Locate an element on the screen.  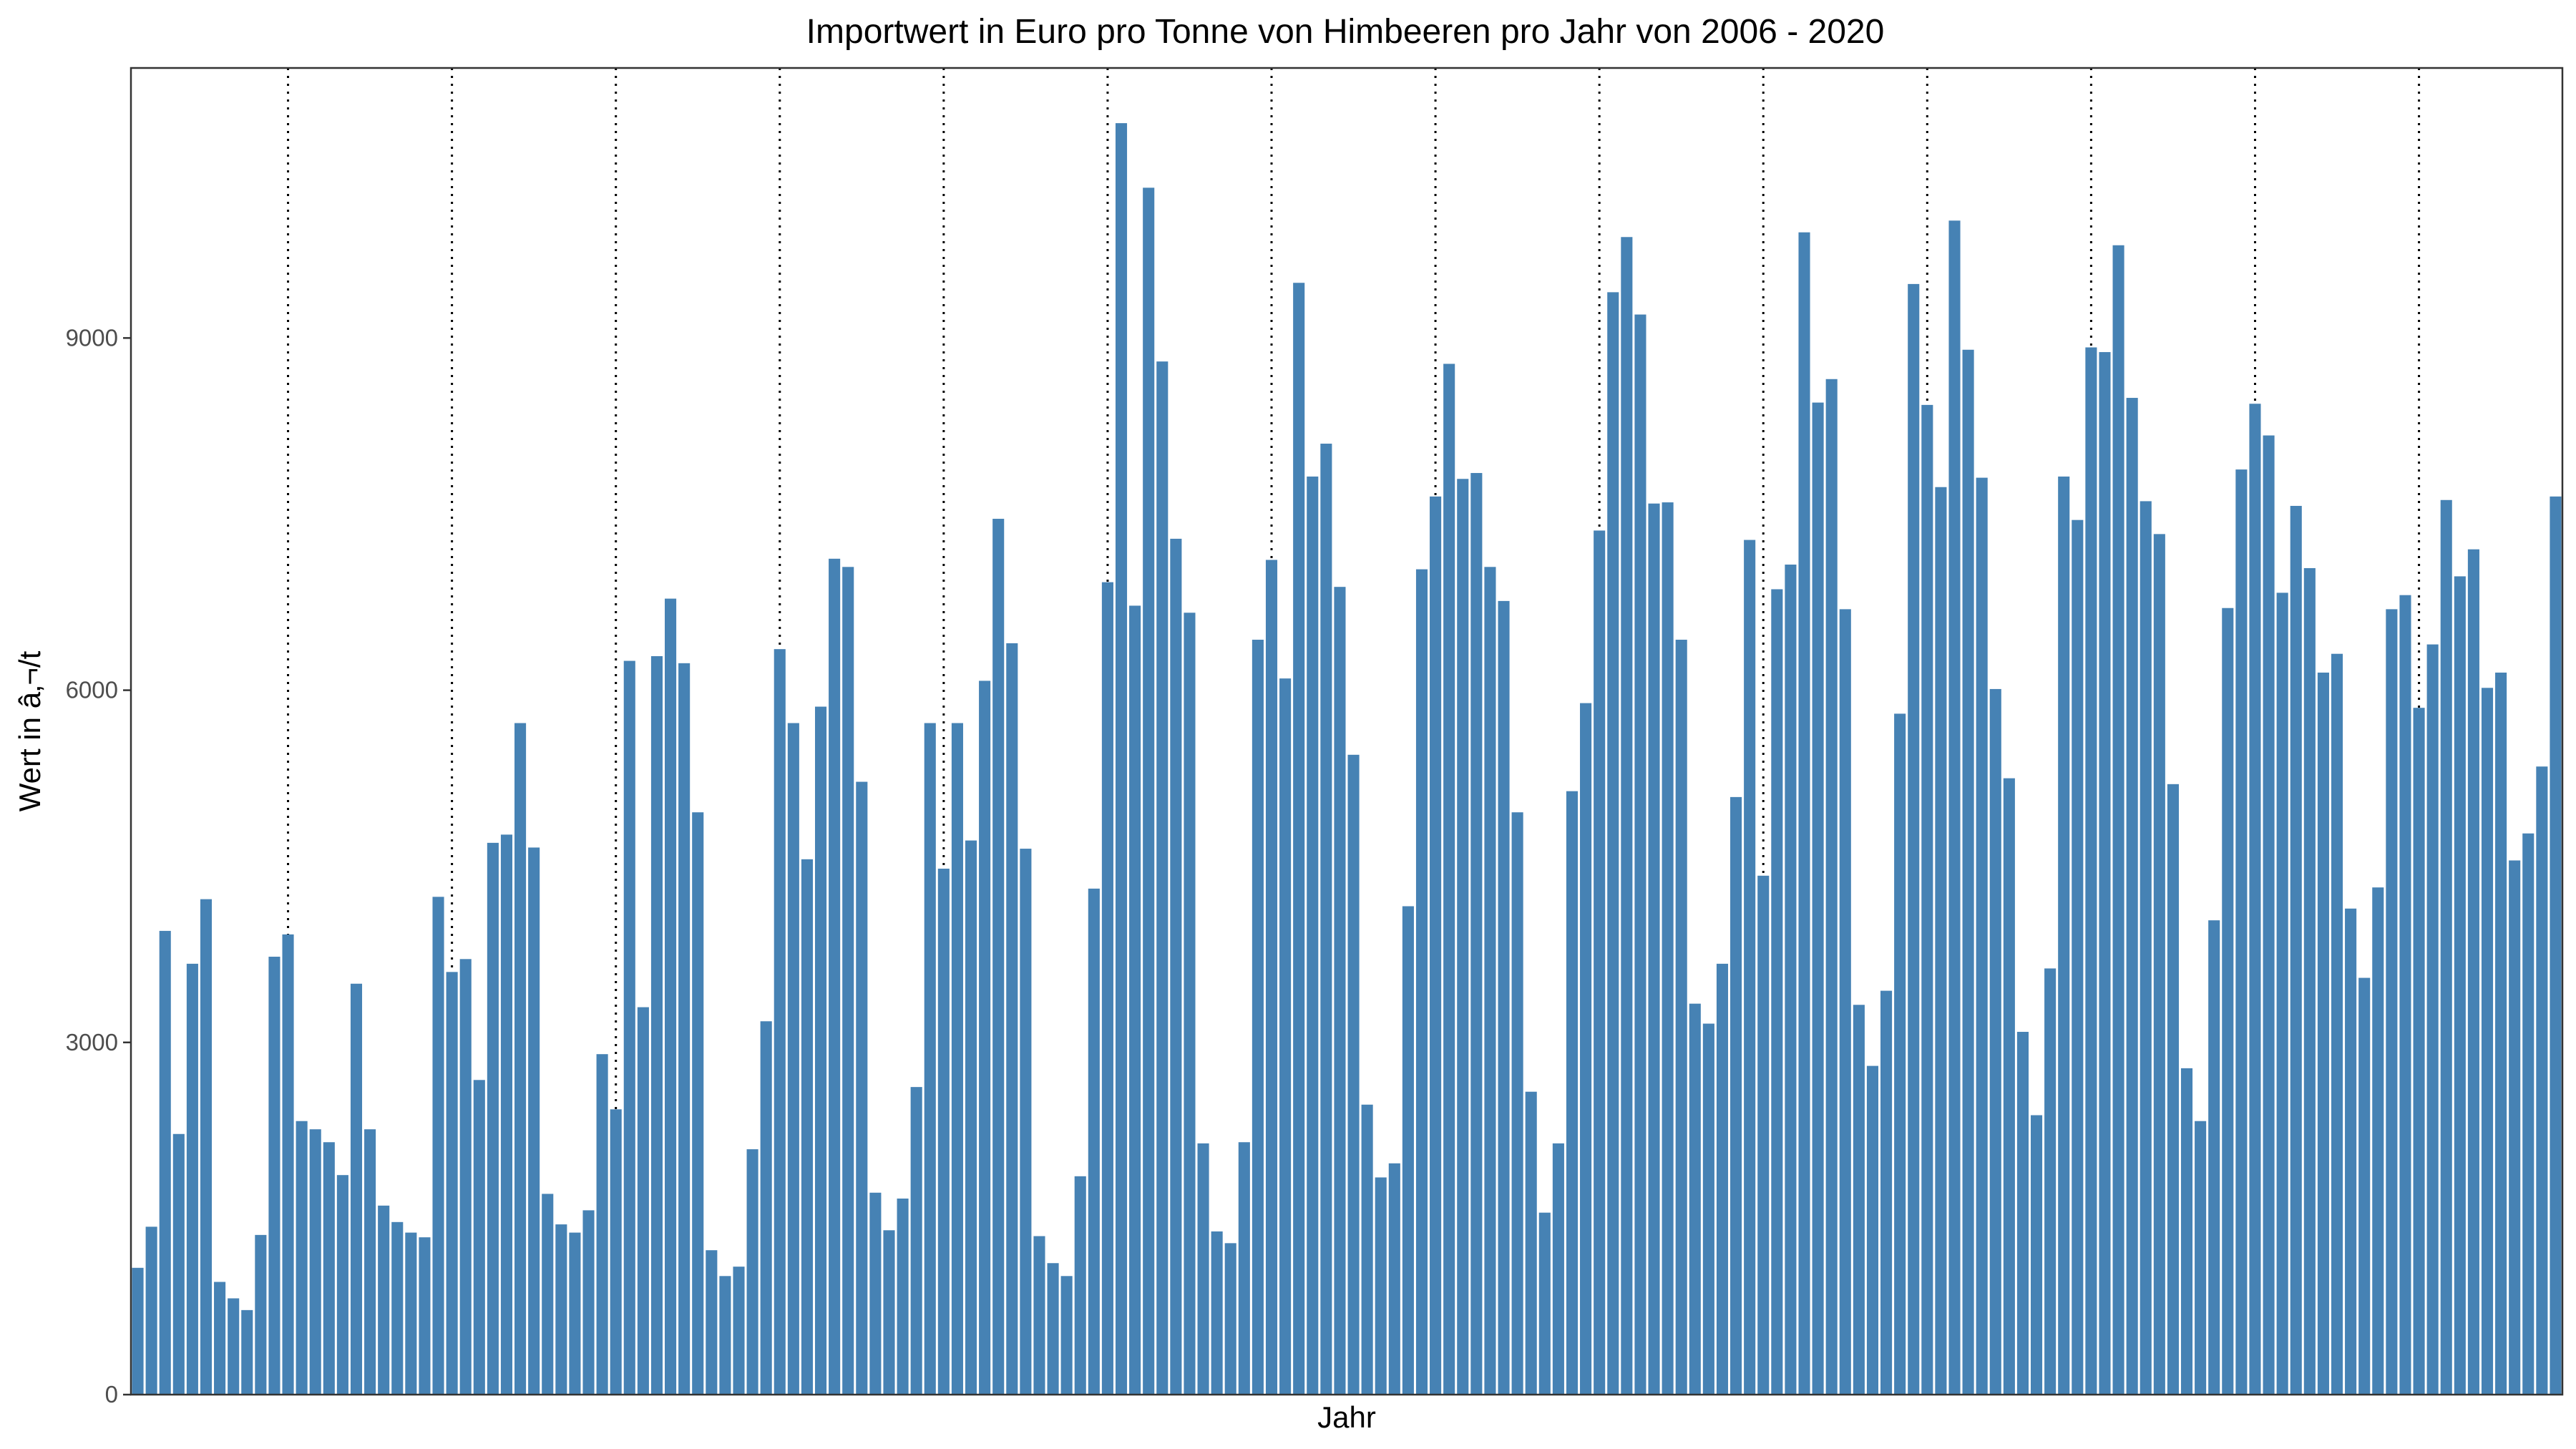
y-tick-label: 0 is located at coordinates (111, 1394).